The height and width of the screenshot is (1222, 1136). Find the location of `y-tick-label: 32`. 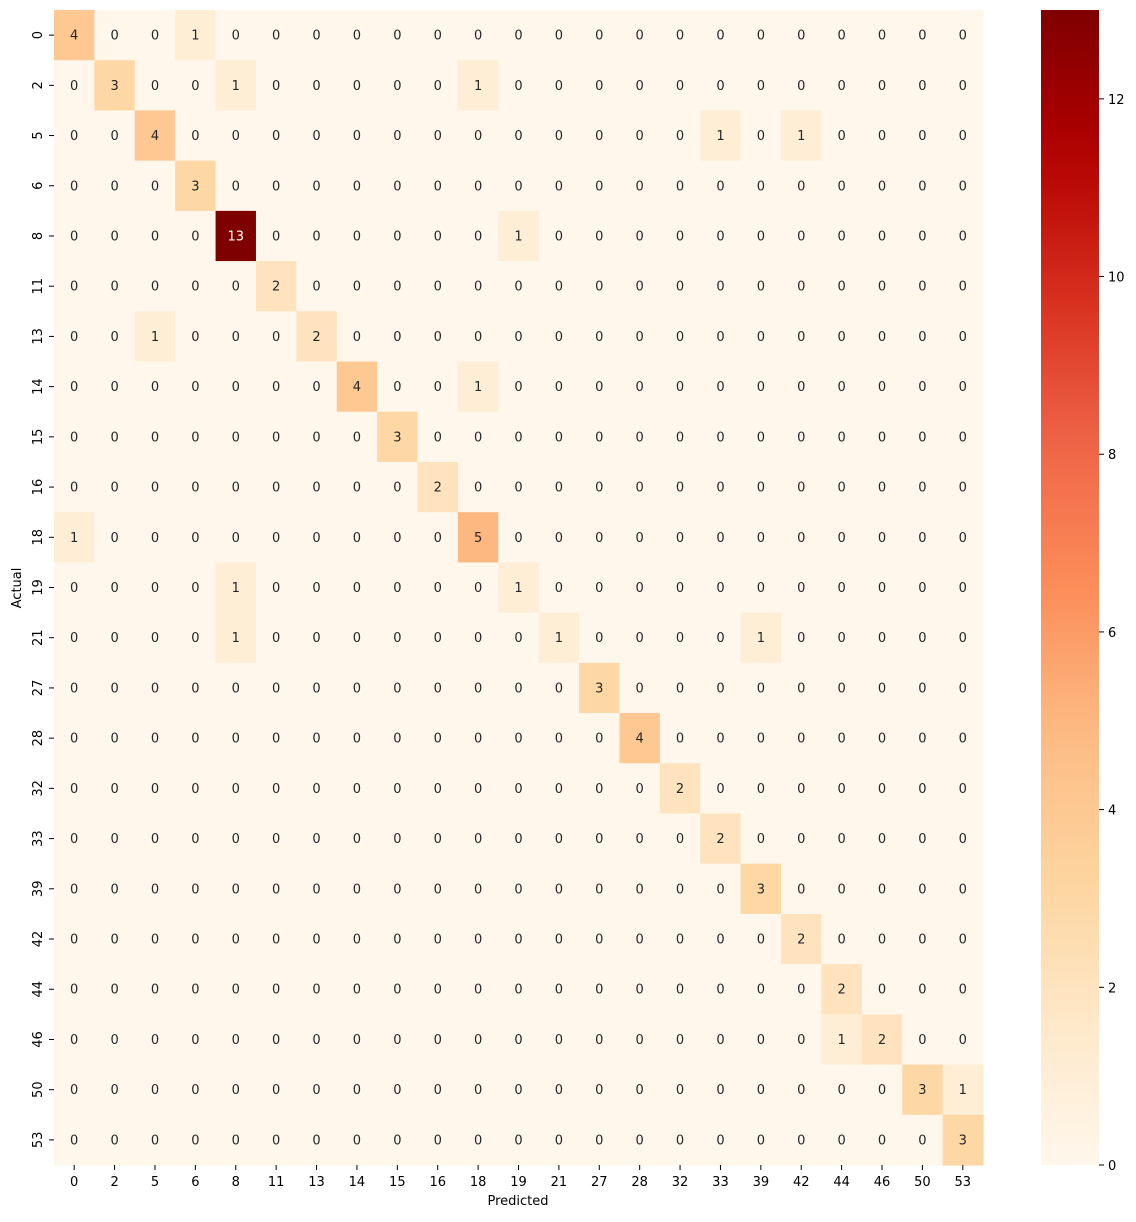

y-tick-label: 32 is located at coordinates (38, 788).